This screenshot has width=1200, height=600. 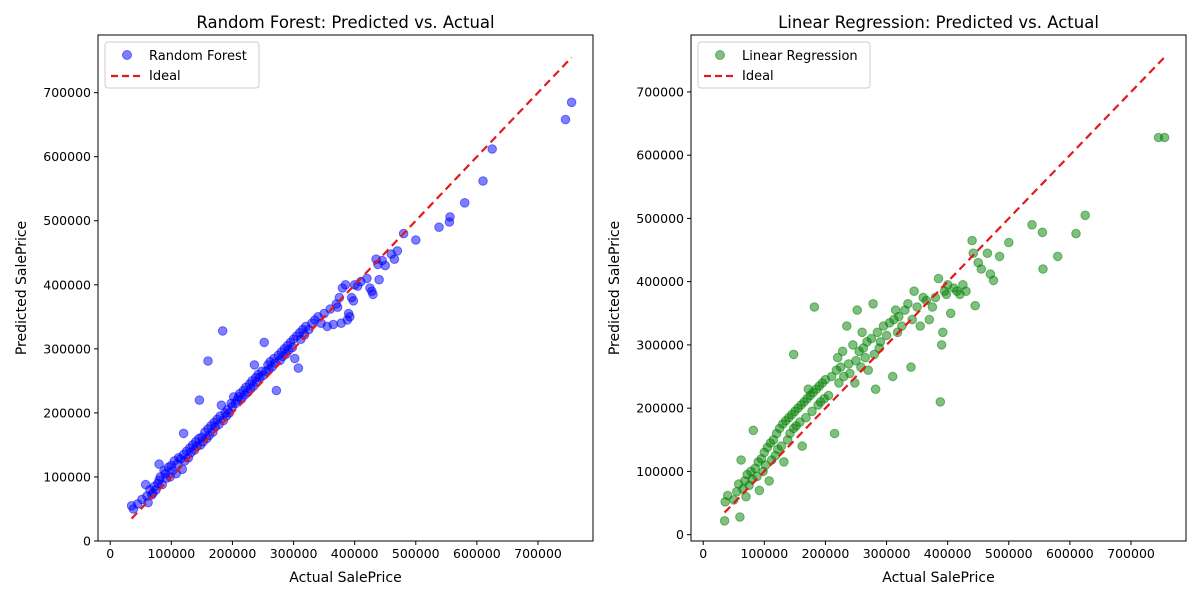 I want to click on x-axis-label: Actual SalePrice, so click(x=938, y=578).